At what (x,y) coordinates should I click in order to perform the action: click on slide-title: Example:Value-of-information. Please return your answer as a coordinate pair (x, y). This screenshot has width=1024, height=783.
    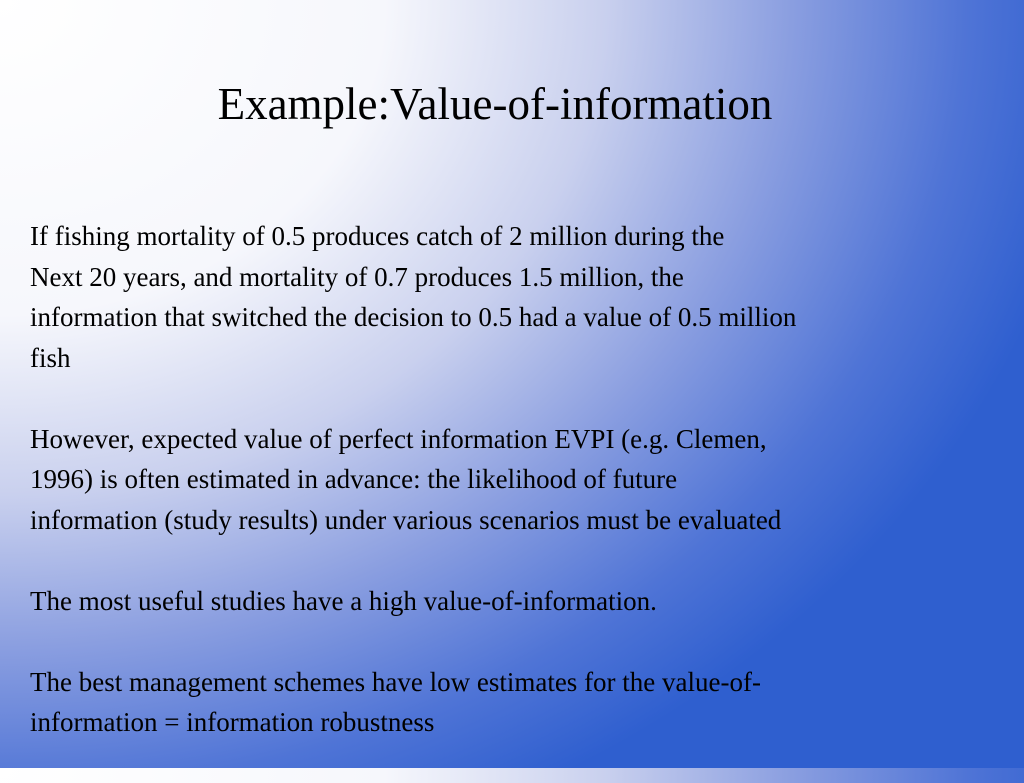
    Looking at the image, I should click on (495, 104).